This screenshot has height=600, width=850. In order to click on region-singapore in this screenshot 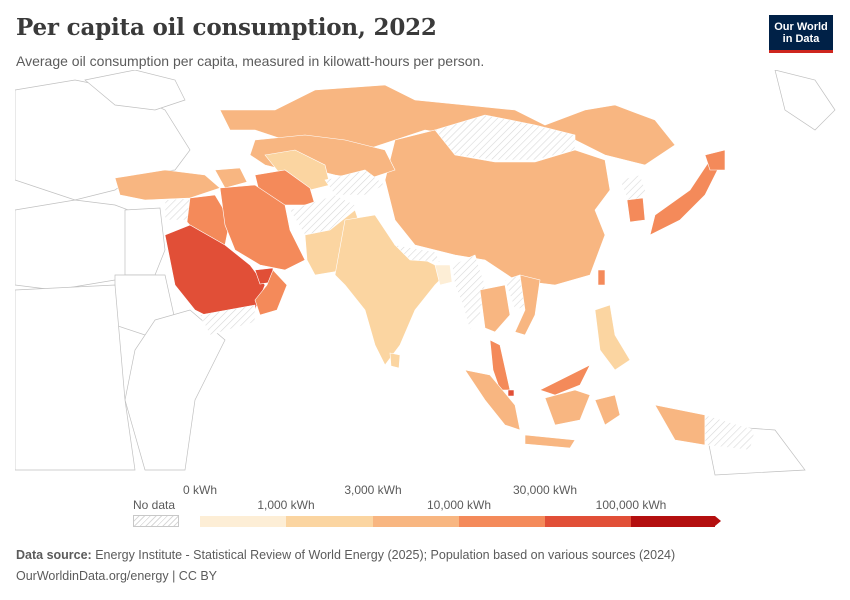, I will do `click(511, 393)`.